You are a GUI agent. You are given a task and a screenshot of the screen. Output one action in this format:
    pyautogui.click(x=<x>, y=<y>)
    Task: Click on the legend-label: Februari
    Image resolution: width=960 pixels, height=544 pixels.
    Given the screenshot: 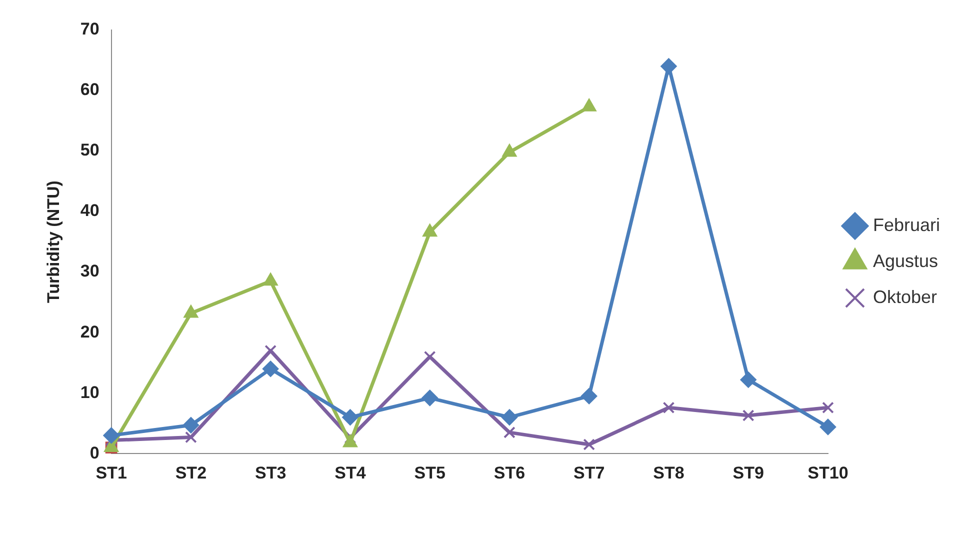 What is the action you would take?
    pyautogui.click(x=906, y=224)
    